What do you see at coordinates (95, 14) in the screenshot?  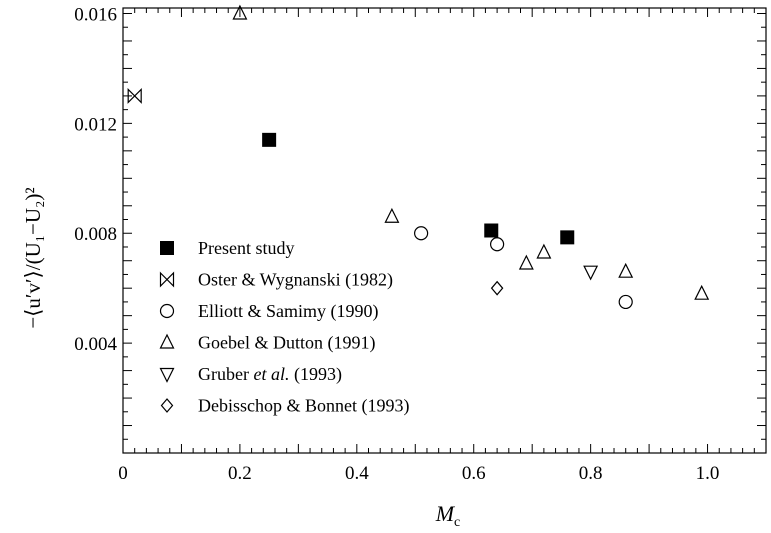 I see `y-tick-label: 0.016` at bounding box center [95, 14].